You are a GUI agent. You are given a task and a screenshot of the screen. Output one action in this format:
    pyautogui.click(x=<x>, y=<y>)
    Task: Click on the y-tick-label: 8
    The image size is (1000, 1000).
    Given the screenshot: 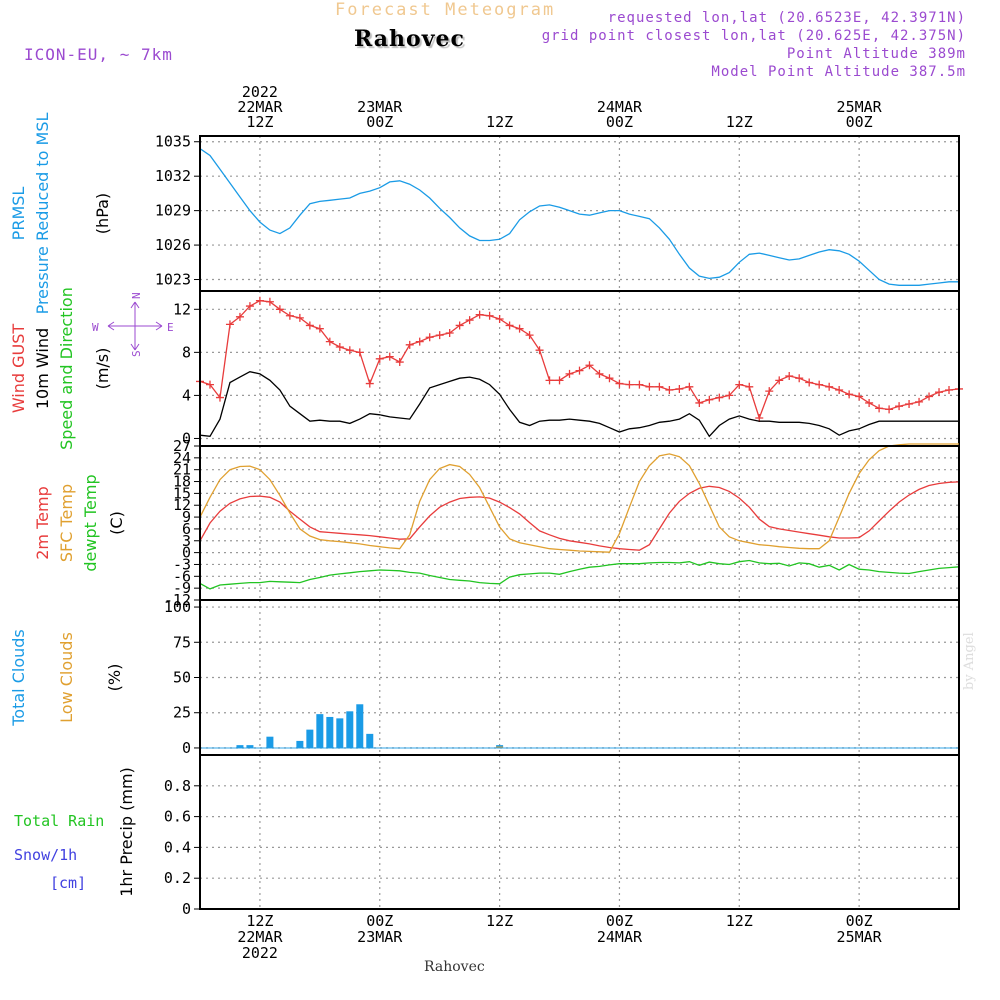 What is the action you would take?
    pyautogui.click(x=186, y=352)
    